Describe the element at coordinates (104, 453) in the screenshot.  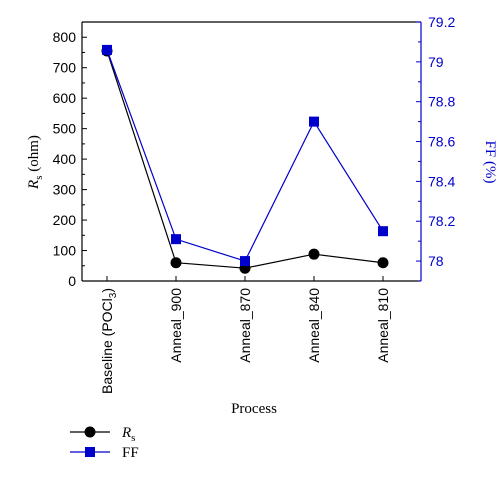
I see `legend-item: FF` at that location.